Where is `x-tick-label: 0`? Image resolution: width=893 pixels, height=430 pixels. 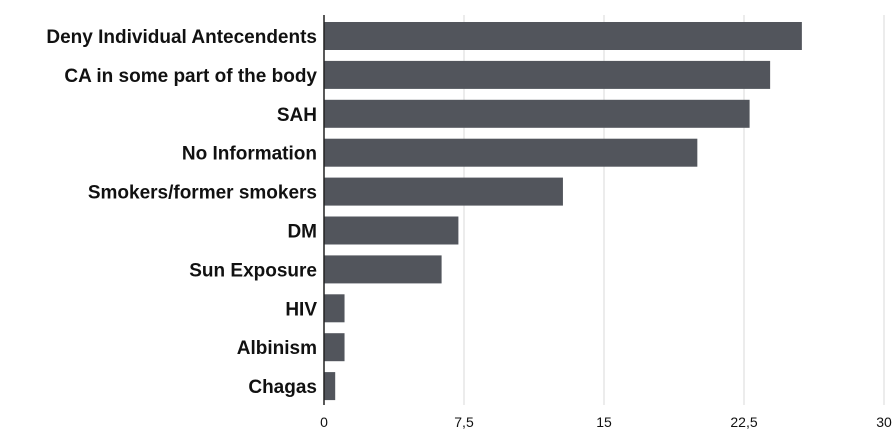 x-tick-label: 0 is located at coordinates (324, 422).